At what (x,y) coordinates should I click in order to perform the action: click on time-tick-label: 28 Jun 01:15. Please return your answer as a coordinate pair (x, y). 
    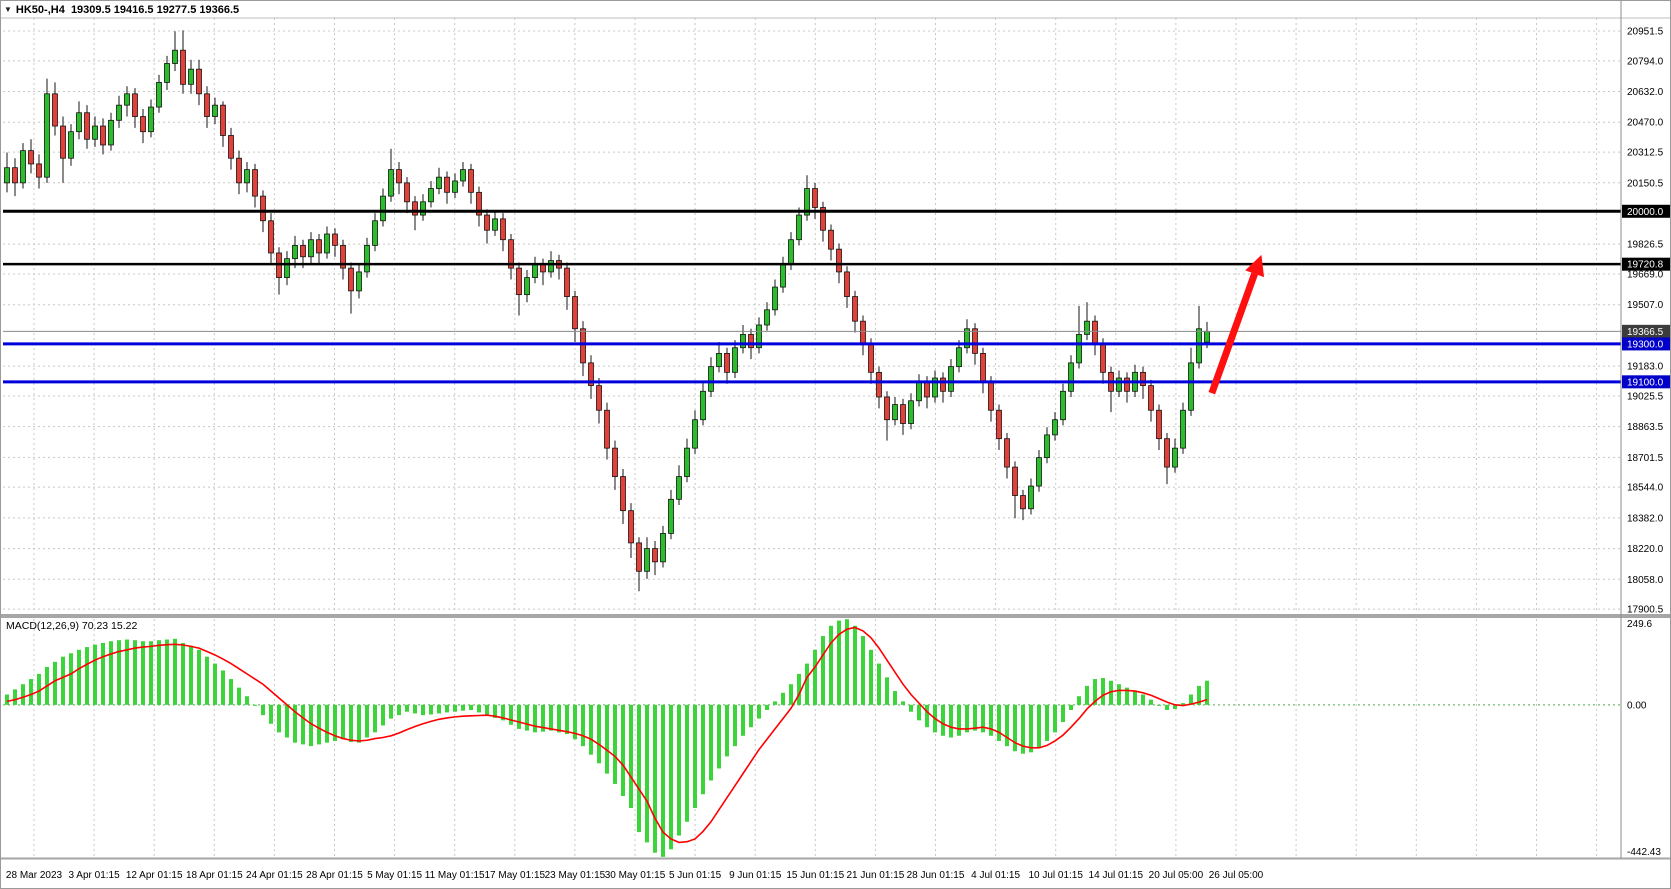
    Looking at the image, I should click on (936, 875).